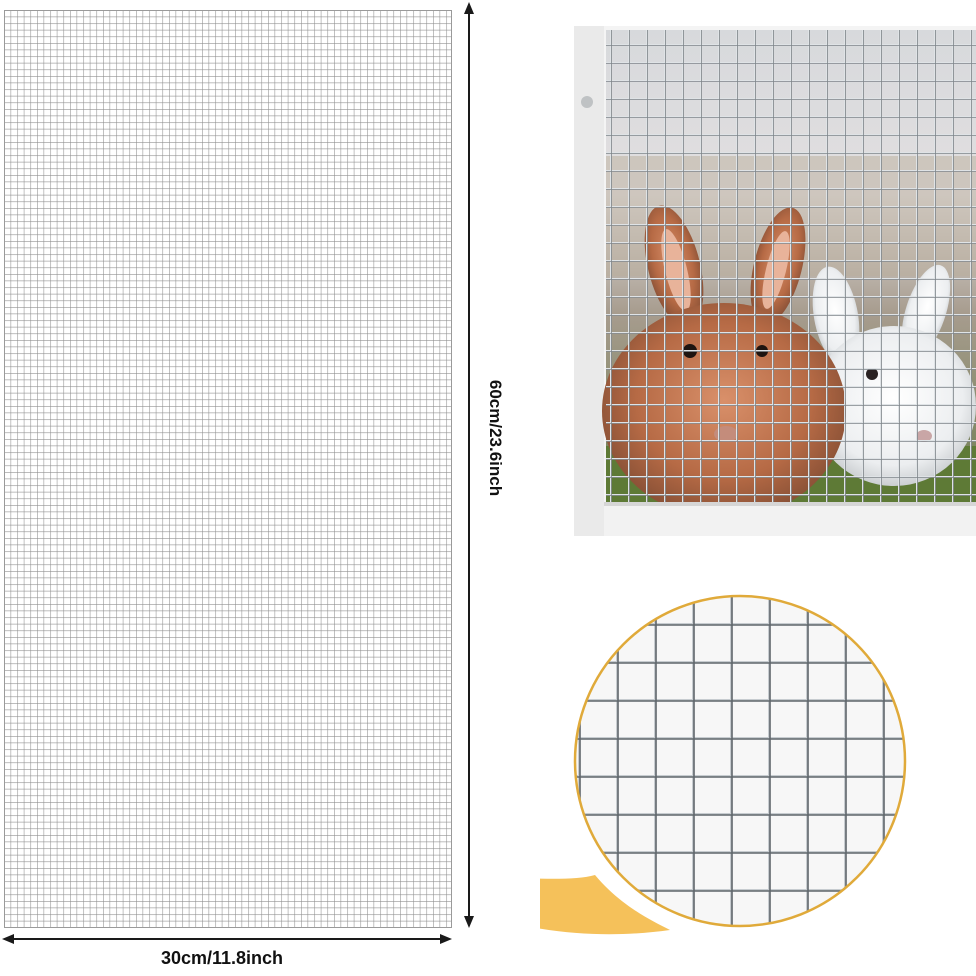  I want to click on height-dimension-label: 60cm/23.6inch, so click(495, 438).